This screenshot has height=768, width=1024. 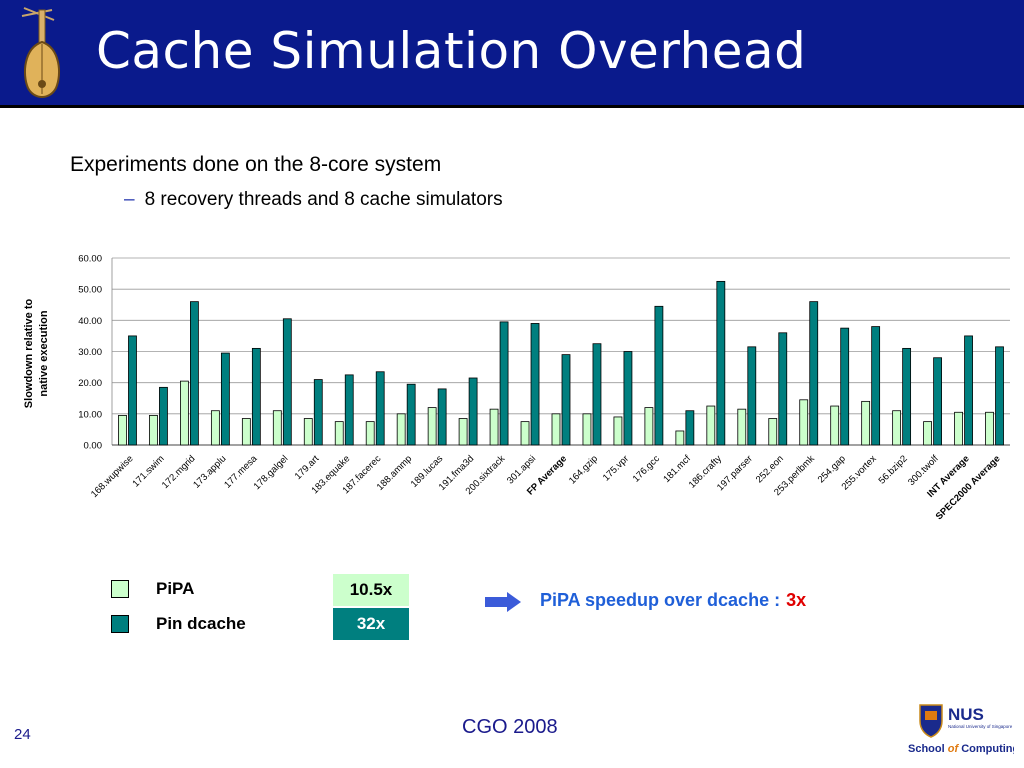 What do you see at coordinates (966, 714) in the screenshot?
I see `nus-wordmark: NUS` at bounding box center [966, 714].